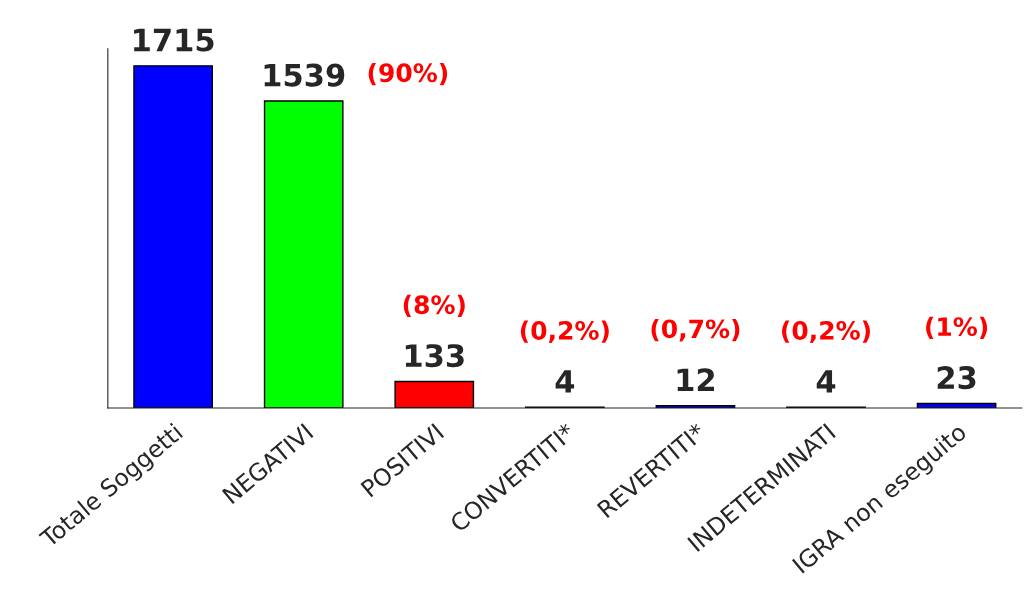 Image resolution: width=1027 pixels, height=609 pixels. I want to click on data-label: 12, so click(696, 379).